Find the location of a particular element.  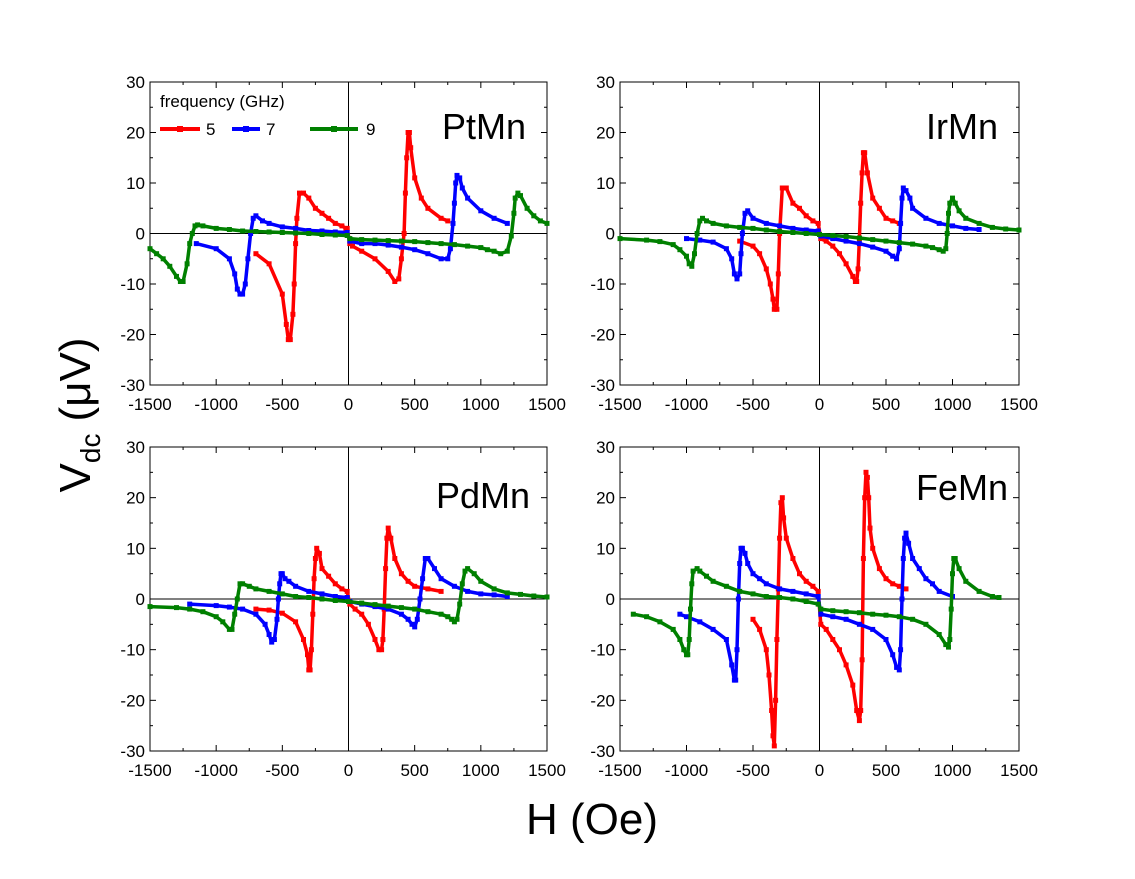

y-tick-label: -20 is located at coordinates (132, 700).